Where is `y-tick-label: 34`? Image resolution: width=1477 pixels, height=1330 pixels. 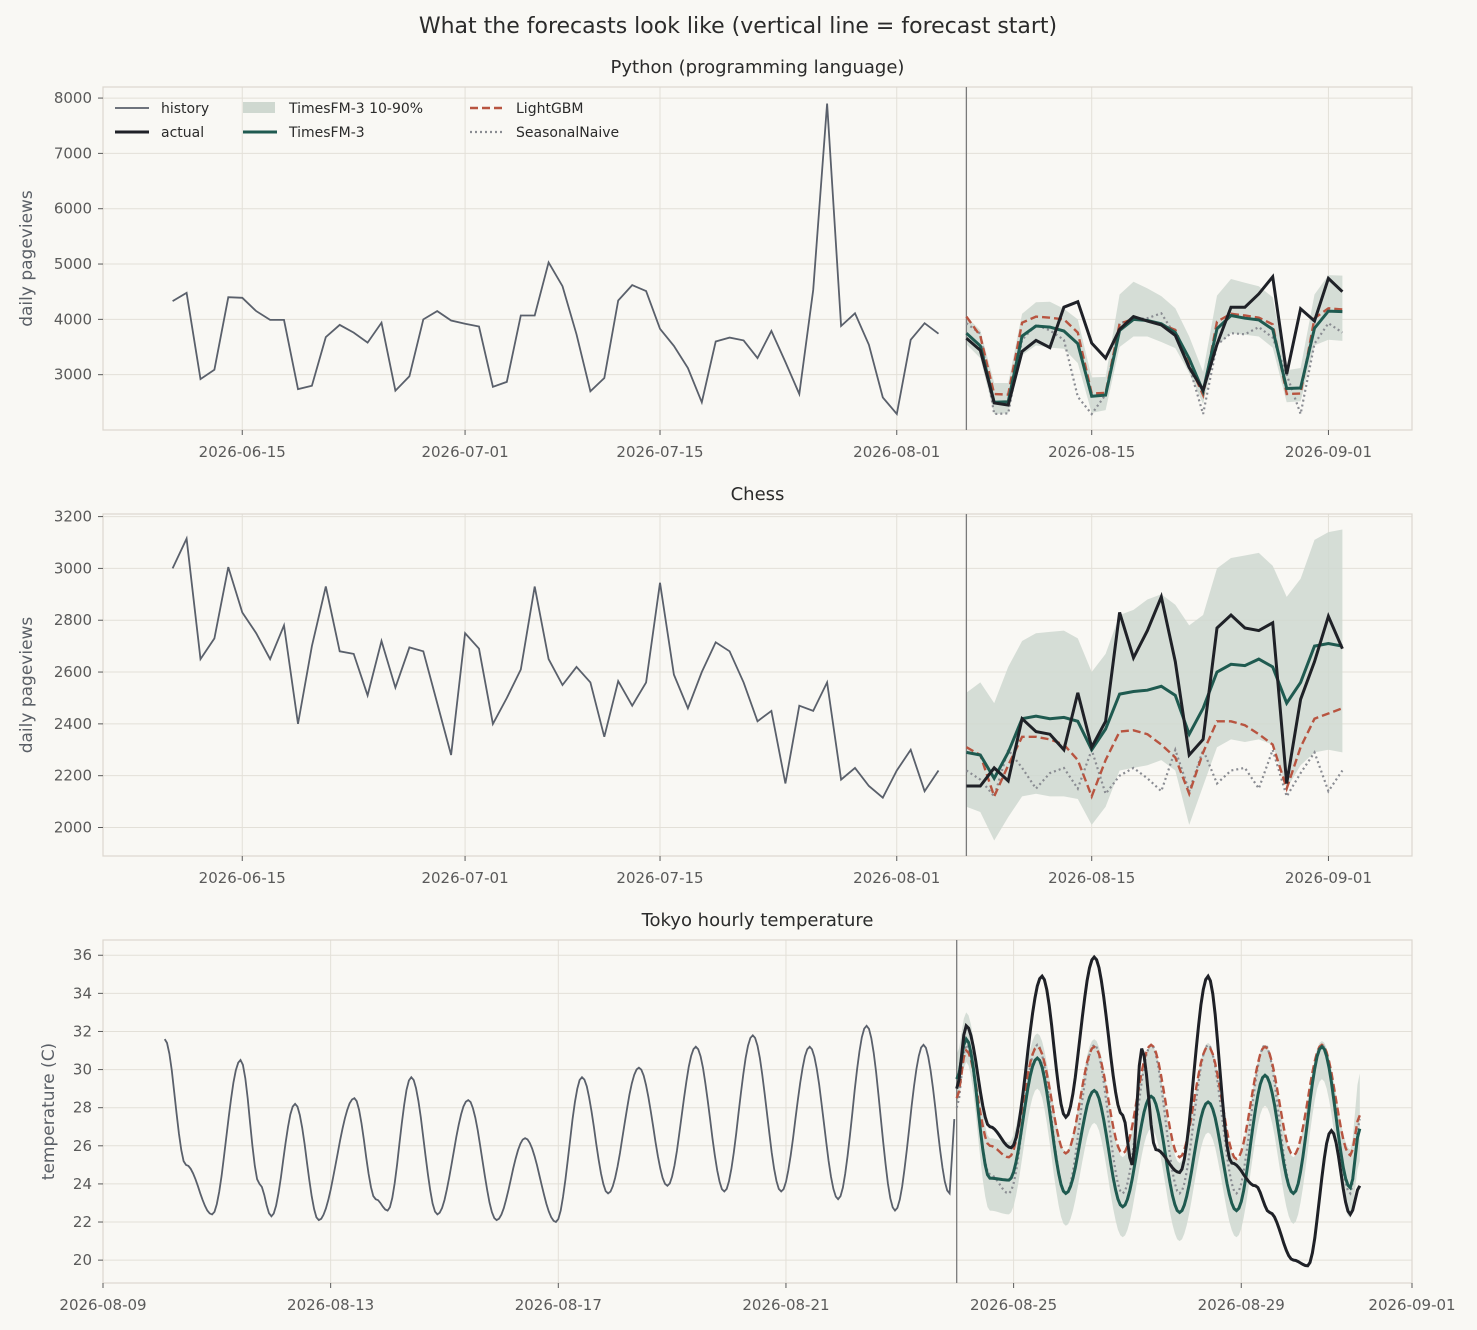
y-tick-label: 34 is located at coordinates (82, 993).